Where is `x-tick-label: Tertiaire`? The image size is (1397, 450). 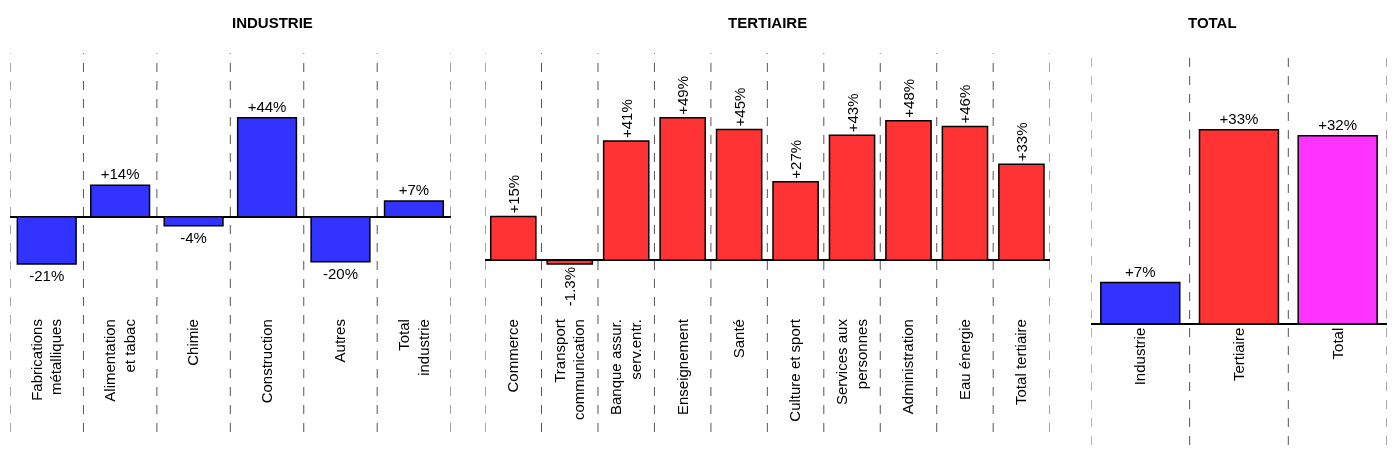
x-tick-label: Tertiaire is located at coordinates (1238, 354).